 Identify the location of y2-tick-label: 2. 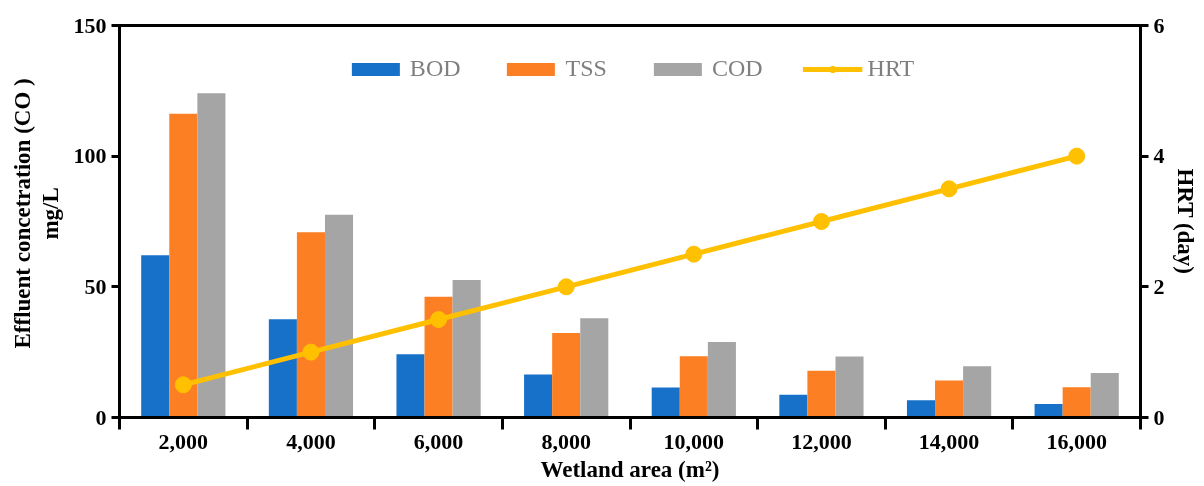
(1159, 286).